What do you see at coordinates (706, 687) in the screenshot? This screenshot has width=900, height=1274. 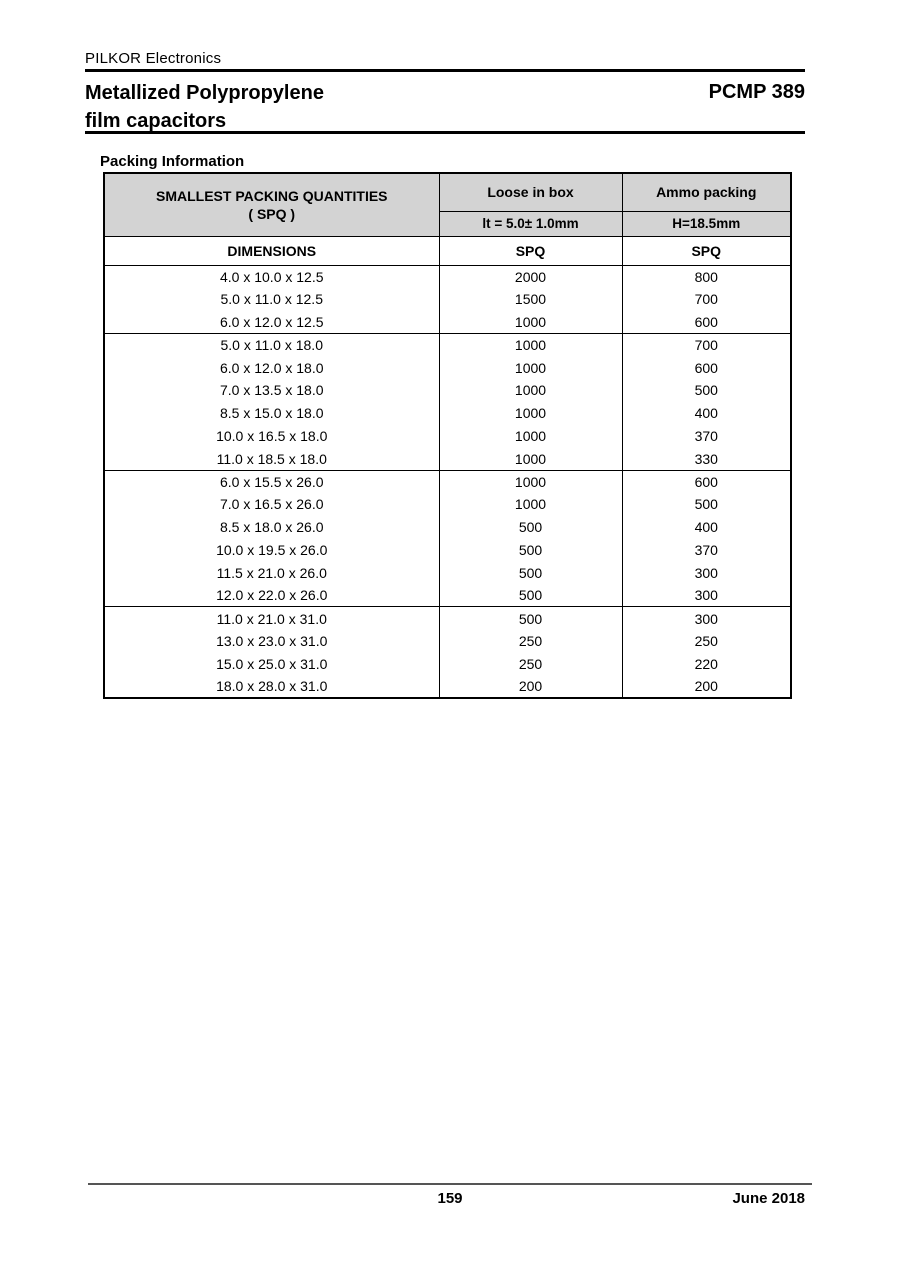 I see `ammo-spq-cell: 200` at bounding box center [706, 687].